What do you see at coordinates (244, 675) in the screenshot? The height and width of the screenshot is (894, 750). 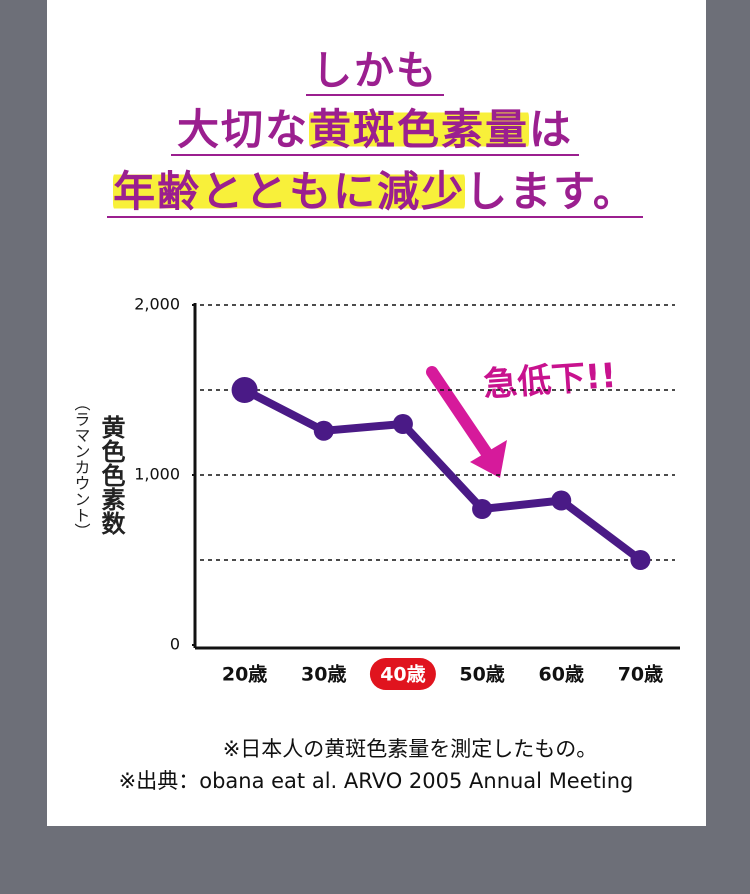 I see `x-tick-label: 20歳` at bounding box center [244, 675].